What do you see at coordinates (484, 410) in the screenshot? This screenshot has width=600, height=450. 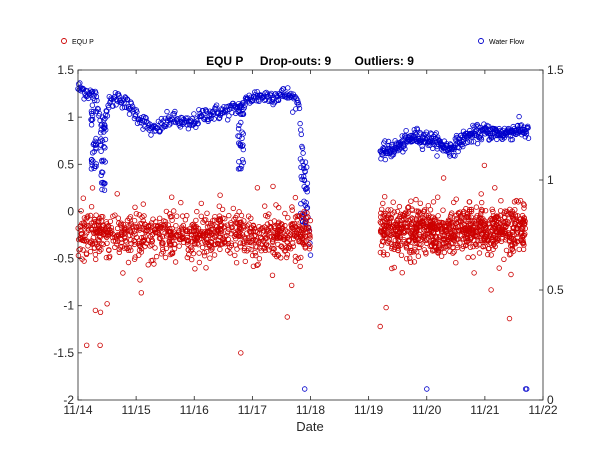 I see `x-tick-label: 11/21` at bounding box center [484, 410].